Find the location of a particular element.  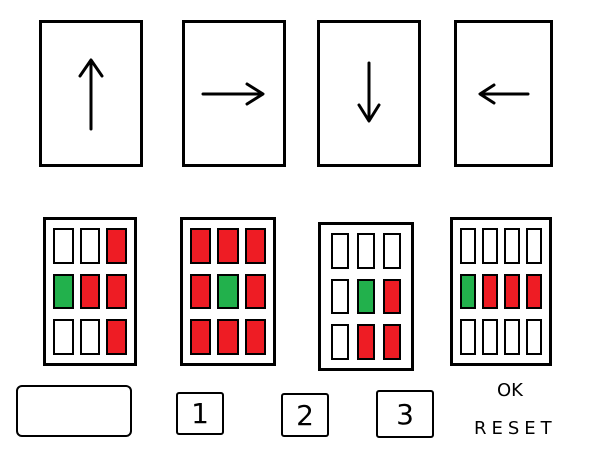

key-3-label: 3 is located at coordinates (405, 414).